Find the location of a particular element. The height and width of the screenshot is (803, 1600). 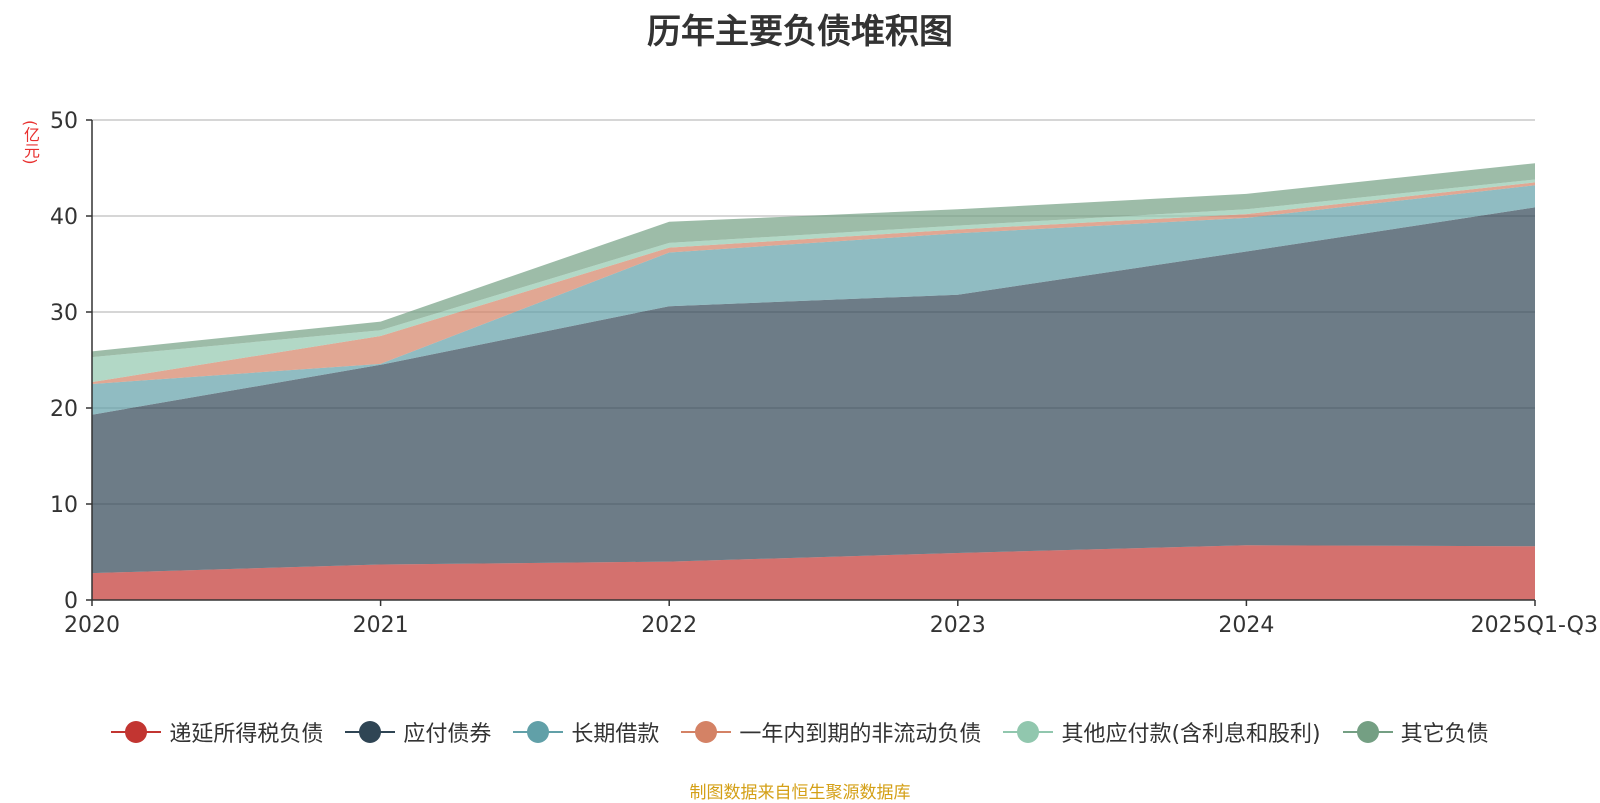

y-tick-label: 0 is located at coordinates (71, 601).